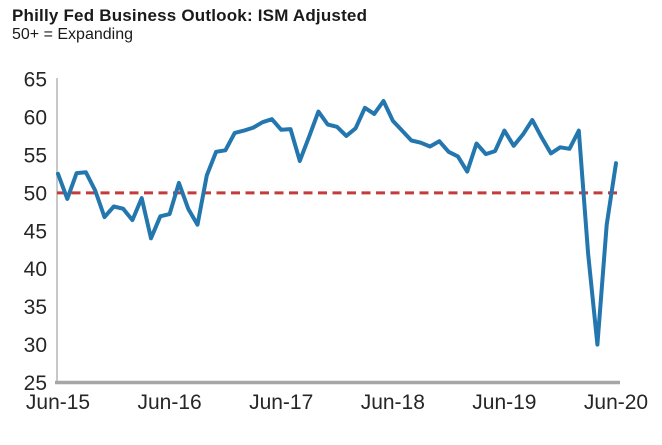 This screenshot has width=662, height=445. Describe the element at coordinates (35, 80) in the screenshot. I see `y-tick-label: 65` at that location.